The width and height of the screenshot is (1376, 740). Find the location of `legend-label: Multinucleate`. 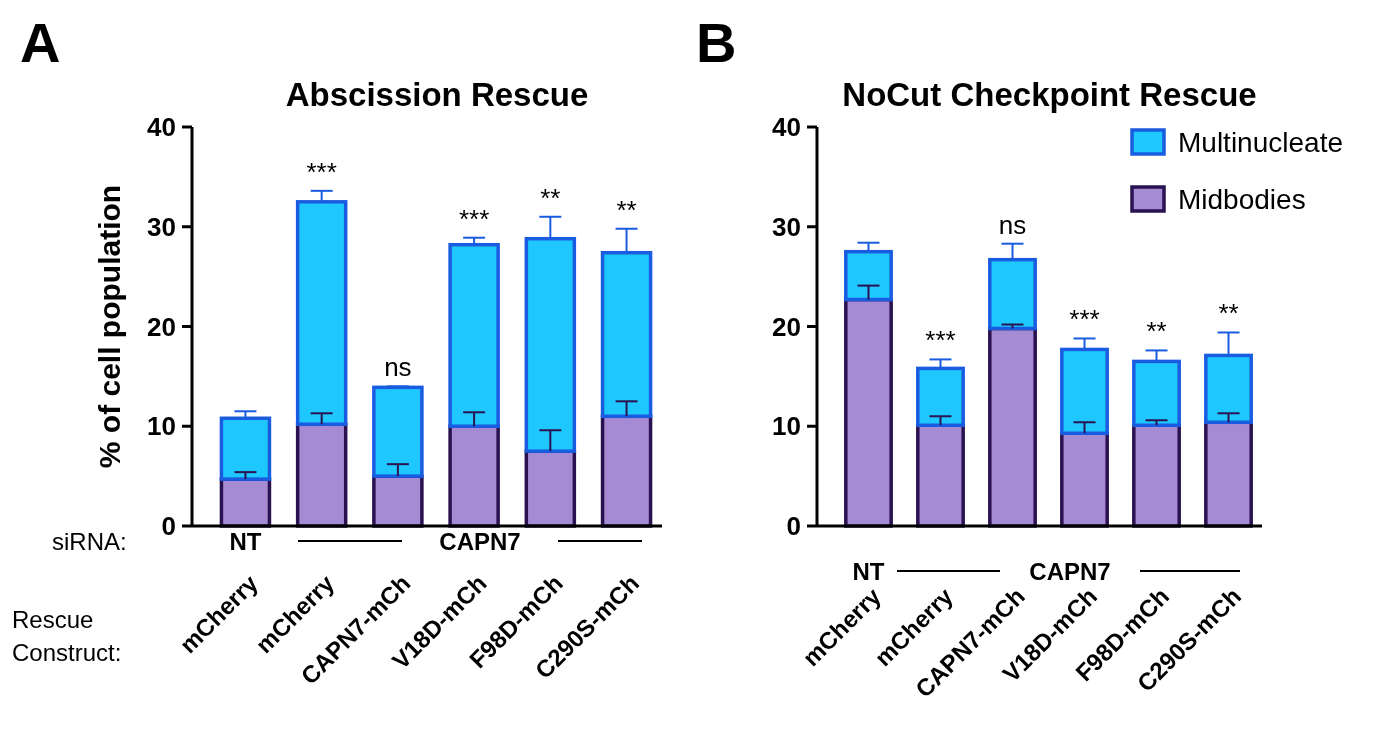

legend-label: Multinucleate is located at coordinates (1260, 142).